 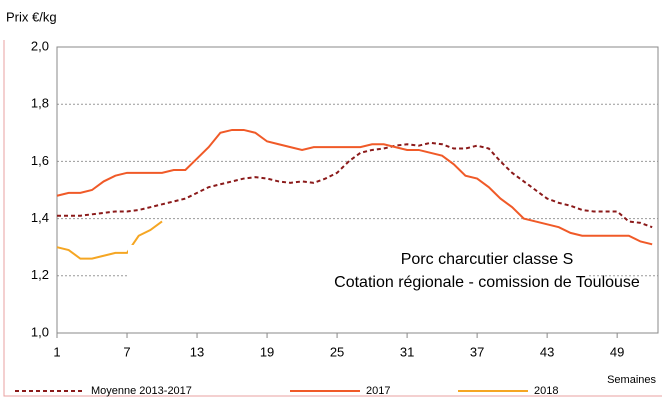 What do you see at coordinates (337, 351) in the screenshot?
I see `x-tick-label: 25` at bounding box center [337, 351].